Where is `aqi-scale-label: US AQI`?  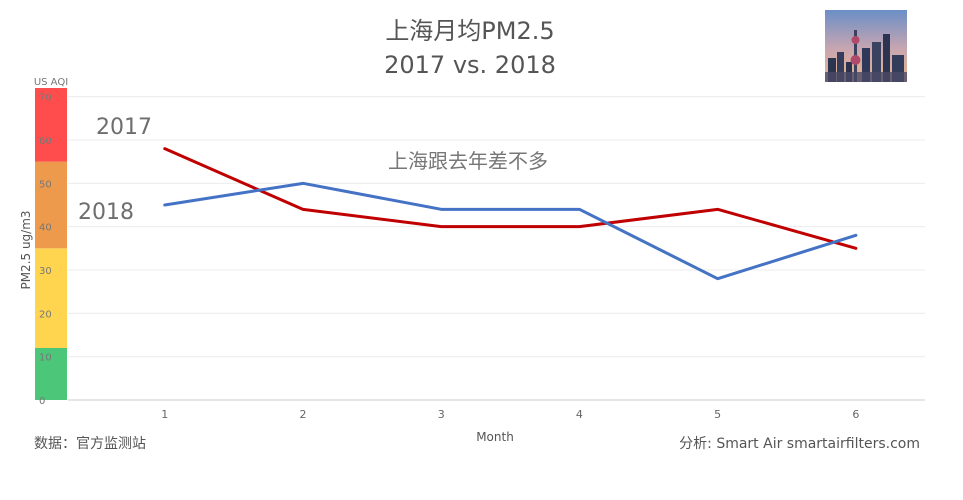
aqi-scale-label: US AQI is located at coordinates (51, 82).